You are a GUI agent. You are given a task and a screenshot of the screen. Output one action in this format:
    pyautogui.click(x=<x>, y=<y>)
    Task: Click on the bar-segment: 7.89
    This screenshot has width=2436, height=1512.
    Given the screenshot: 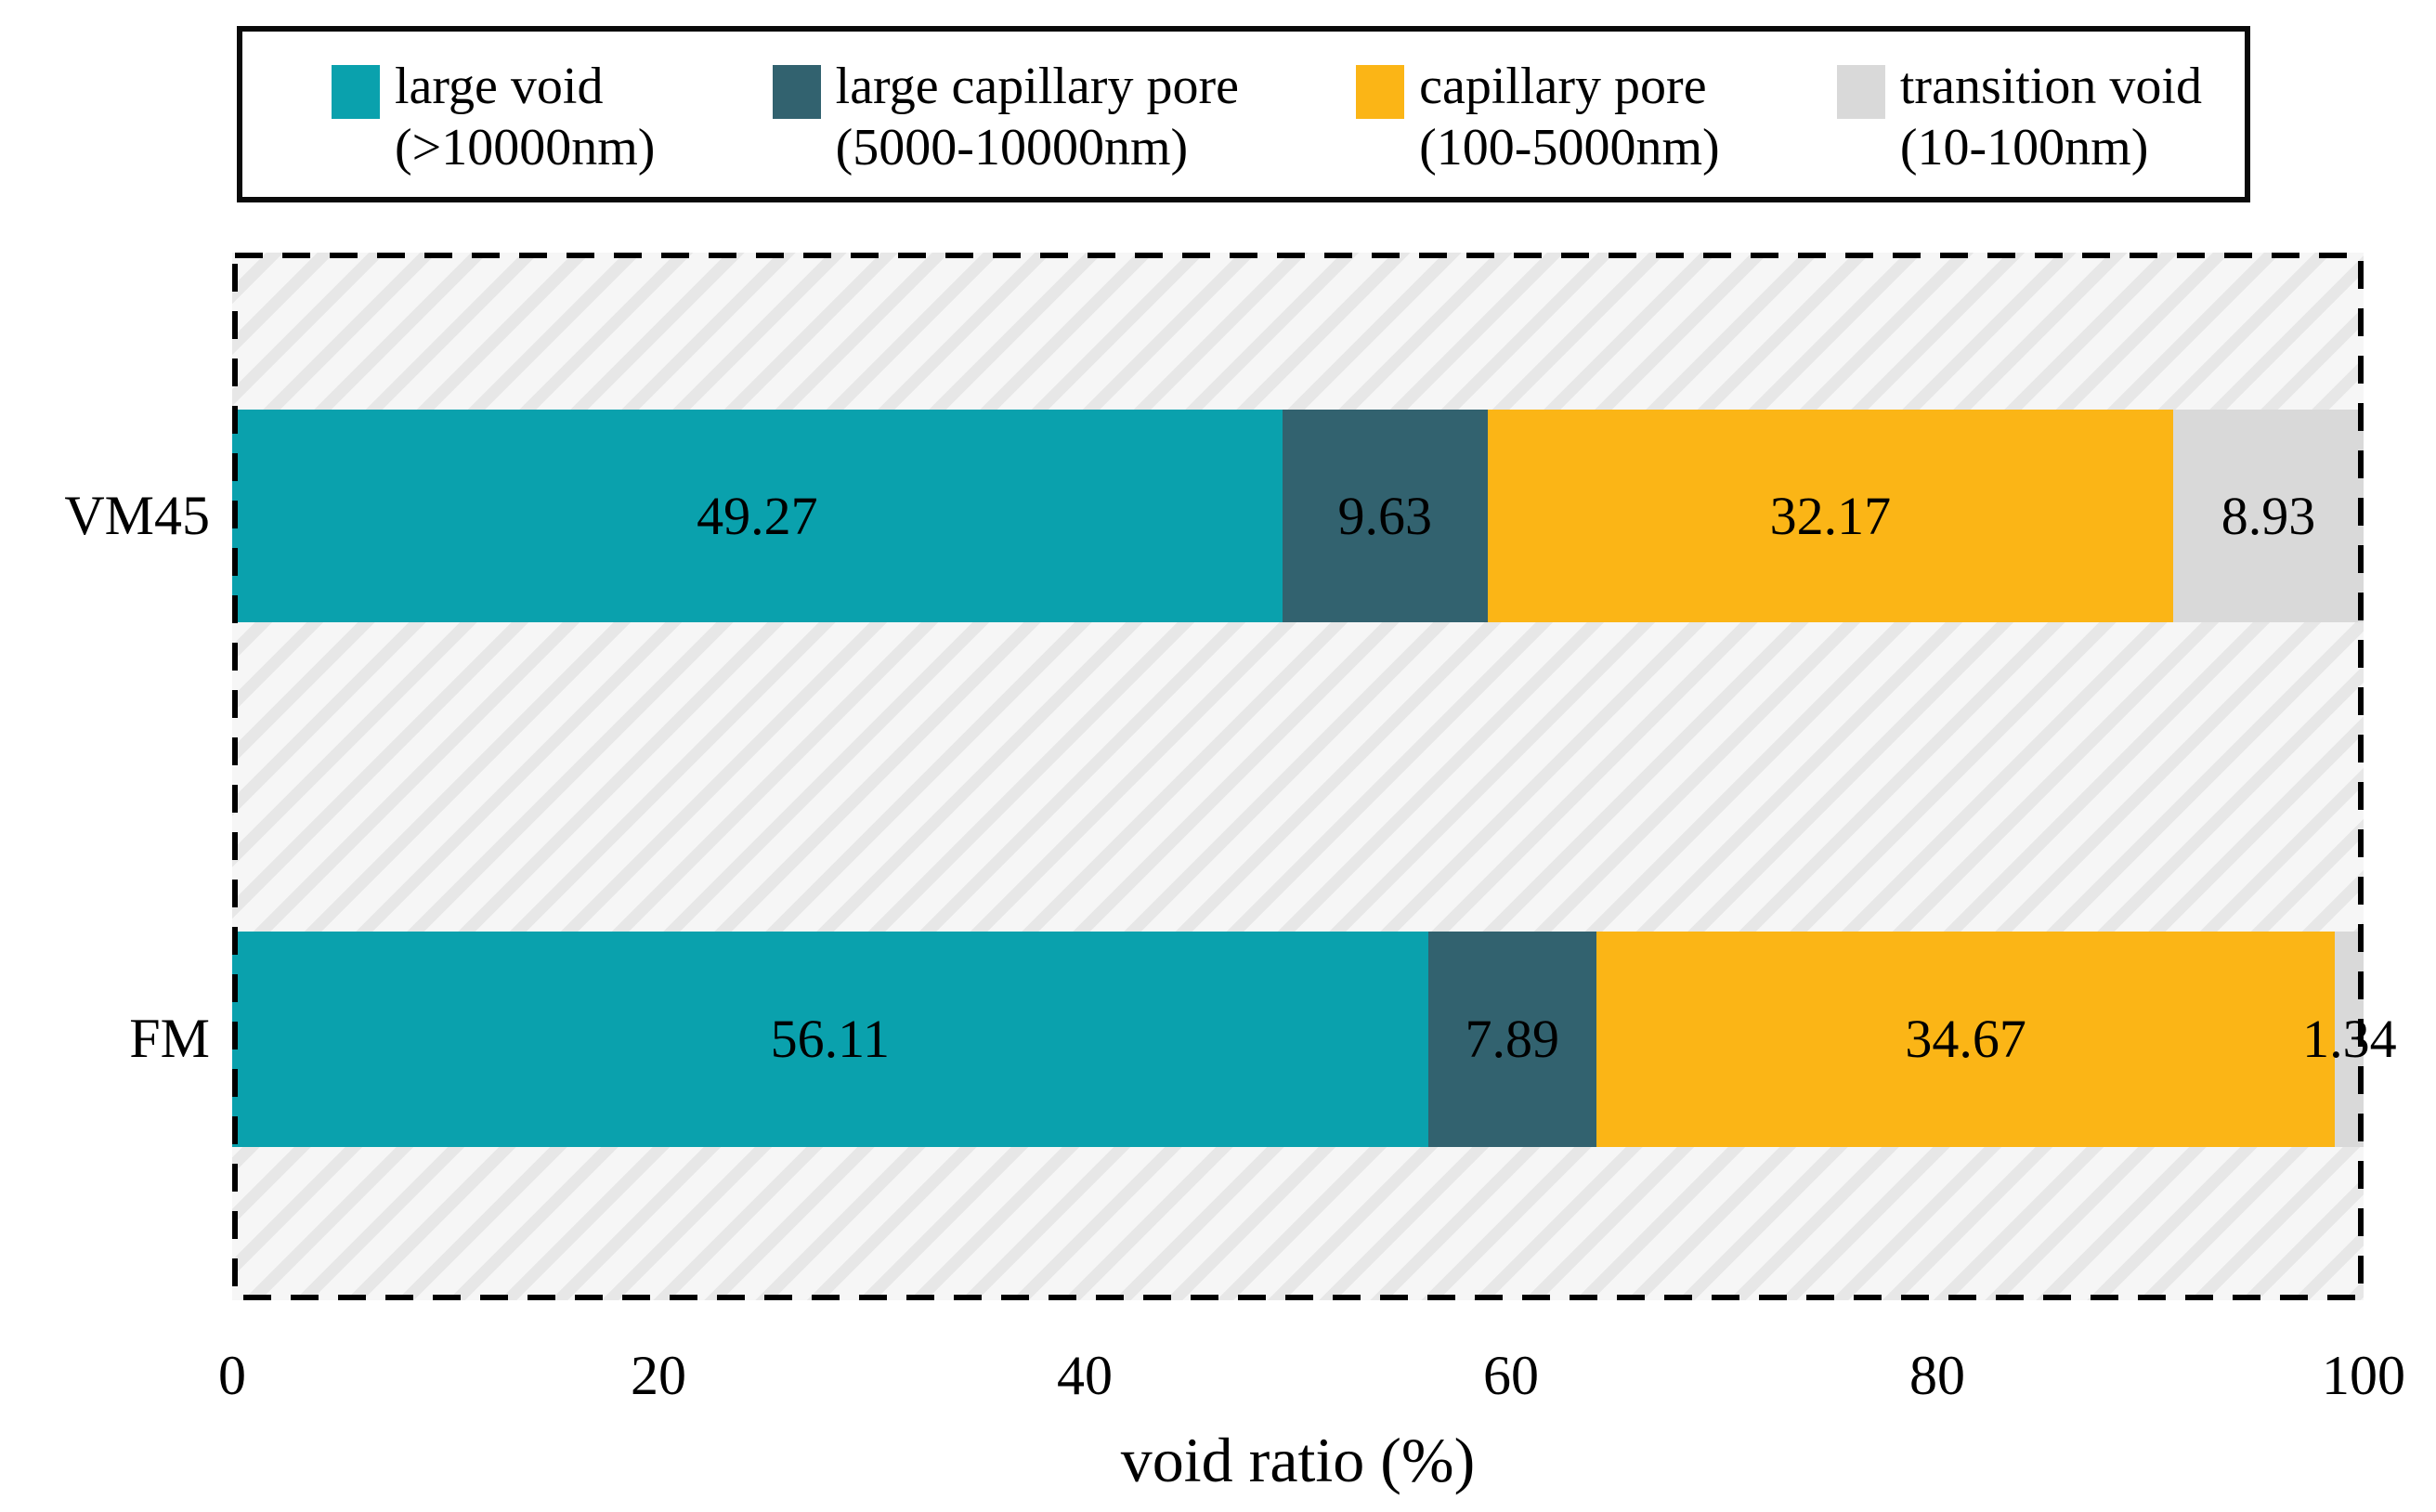 What is the action you would take?
    pyautogui.click(x=1511, y=1039)
    